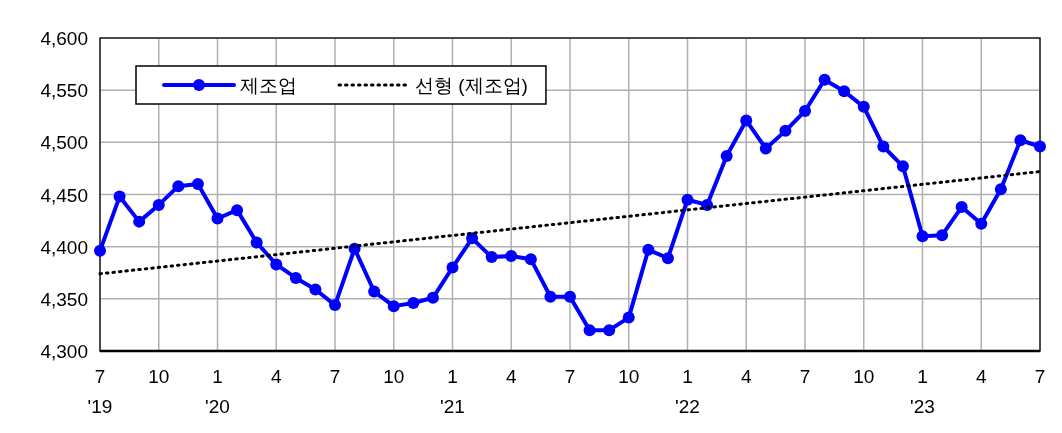 The height and width of the screenshot is (433, 1062). Describe the element at coordinates (471, 85) in the screenshot. I see `legend-label: 선형 (제조업)` at that location.